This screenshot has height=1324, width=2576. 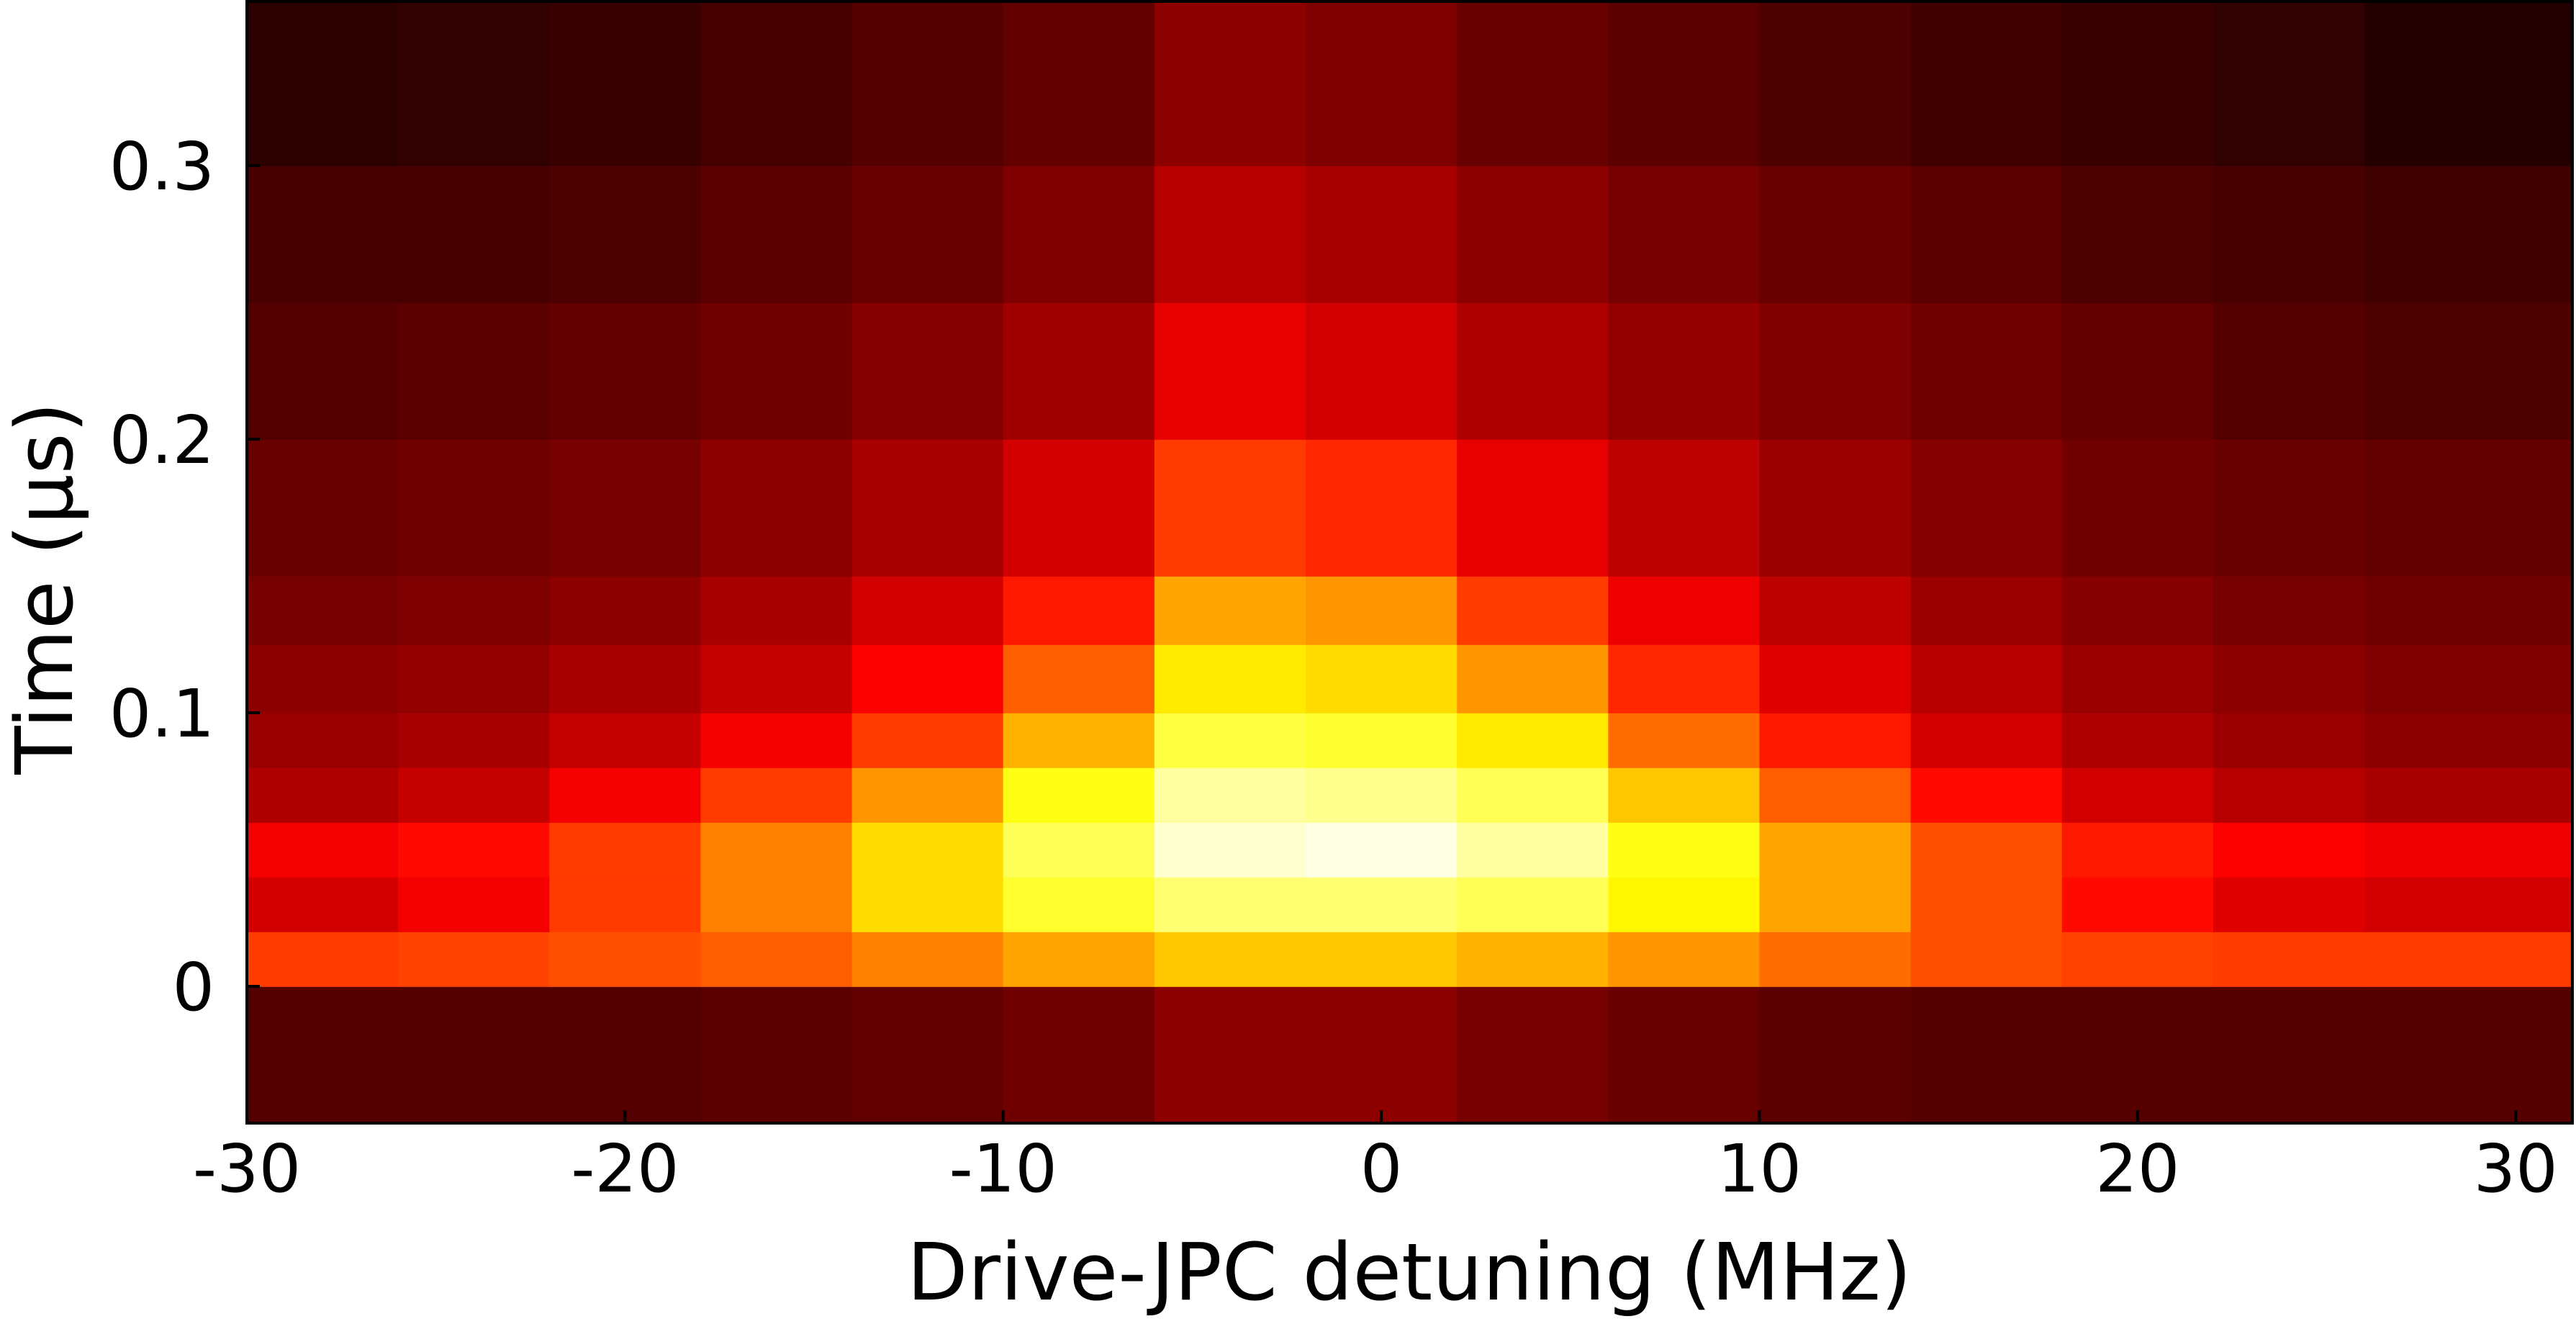 I want to click on x-axis-label: Drive-JPC detuning (MHz), so click(x=1409, y=1272).